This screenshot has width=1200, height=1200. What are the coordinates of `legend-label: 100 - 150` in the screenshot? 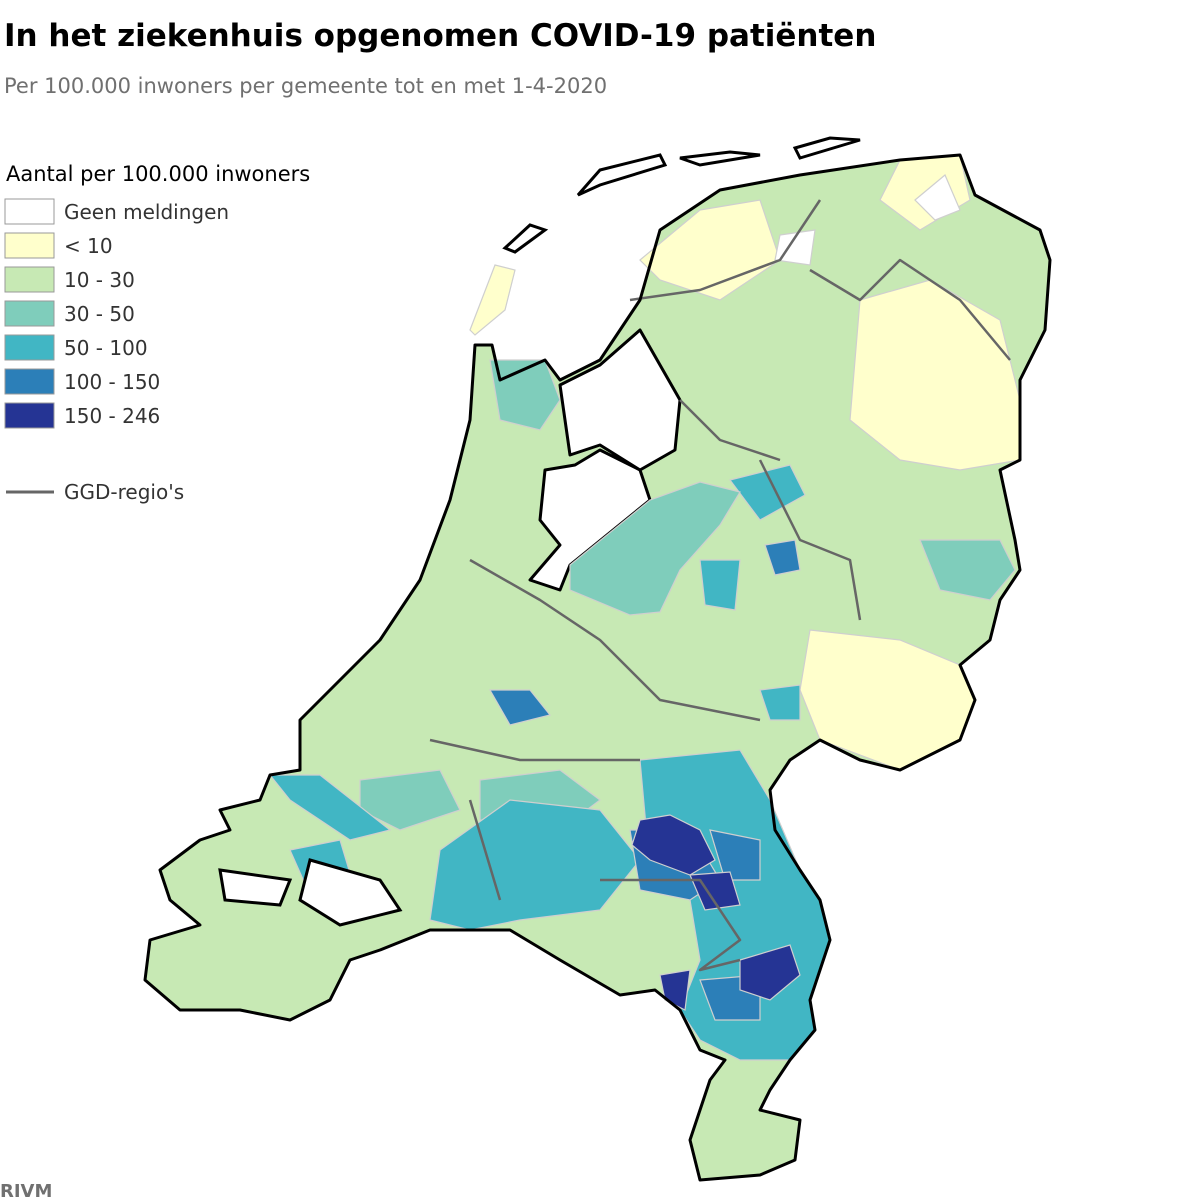 It's located at (112, 382).